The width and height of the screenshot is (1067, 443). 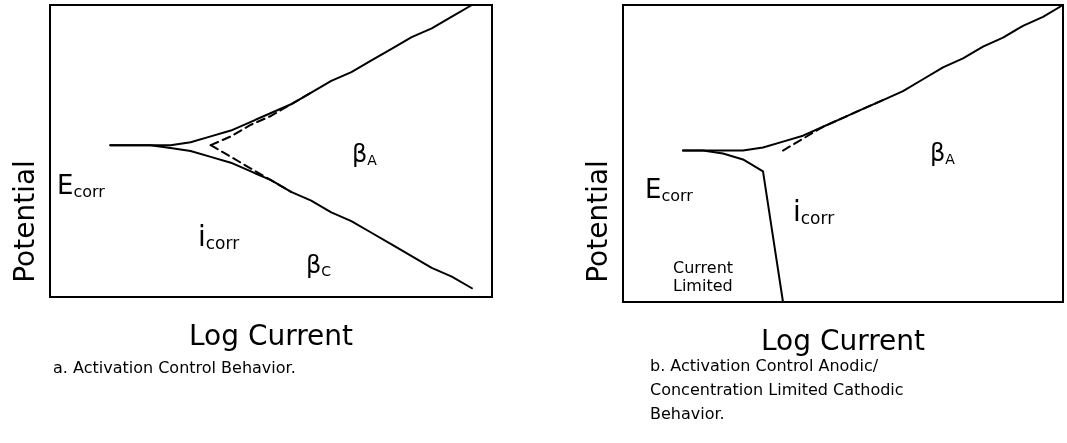 I want to click on annotation: βC, so click(x=319, y=265).